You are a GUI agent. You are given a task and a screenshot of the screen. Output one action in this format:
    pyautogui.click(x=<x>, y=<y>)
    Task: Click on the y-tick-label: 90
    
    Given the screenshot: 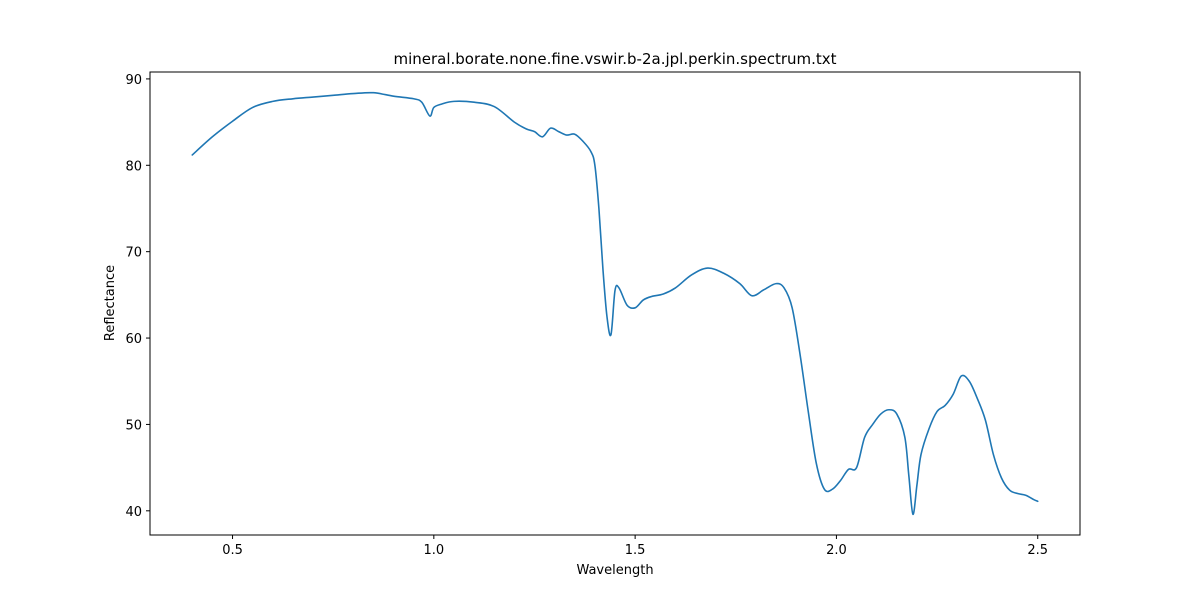 What is the action you would take?
    pyautogui.click(x=133, y=80)
    